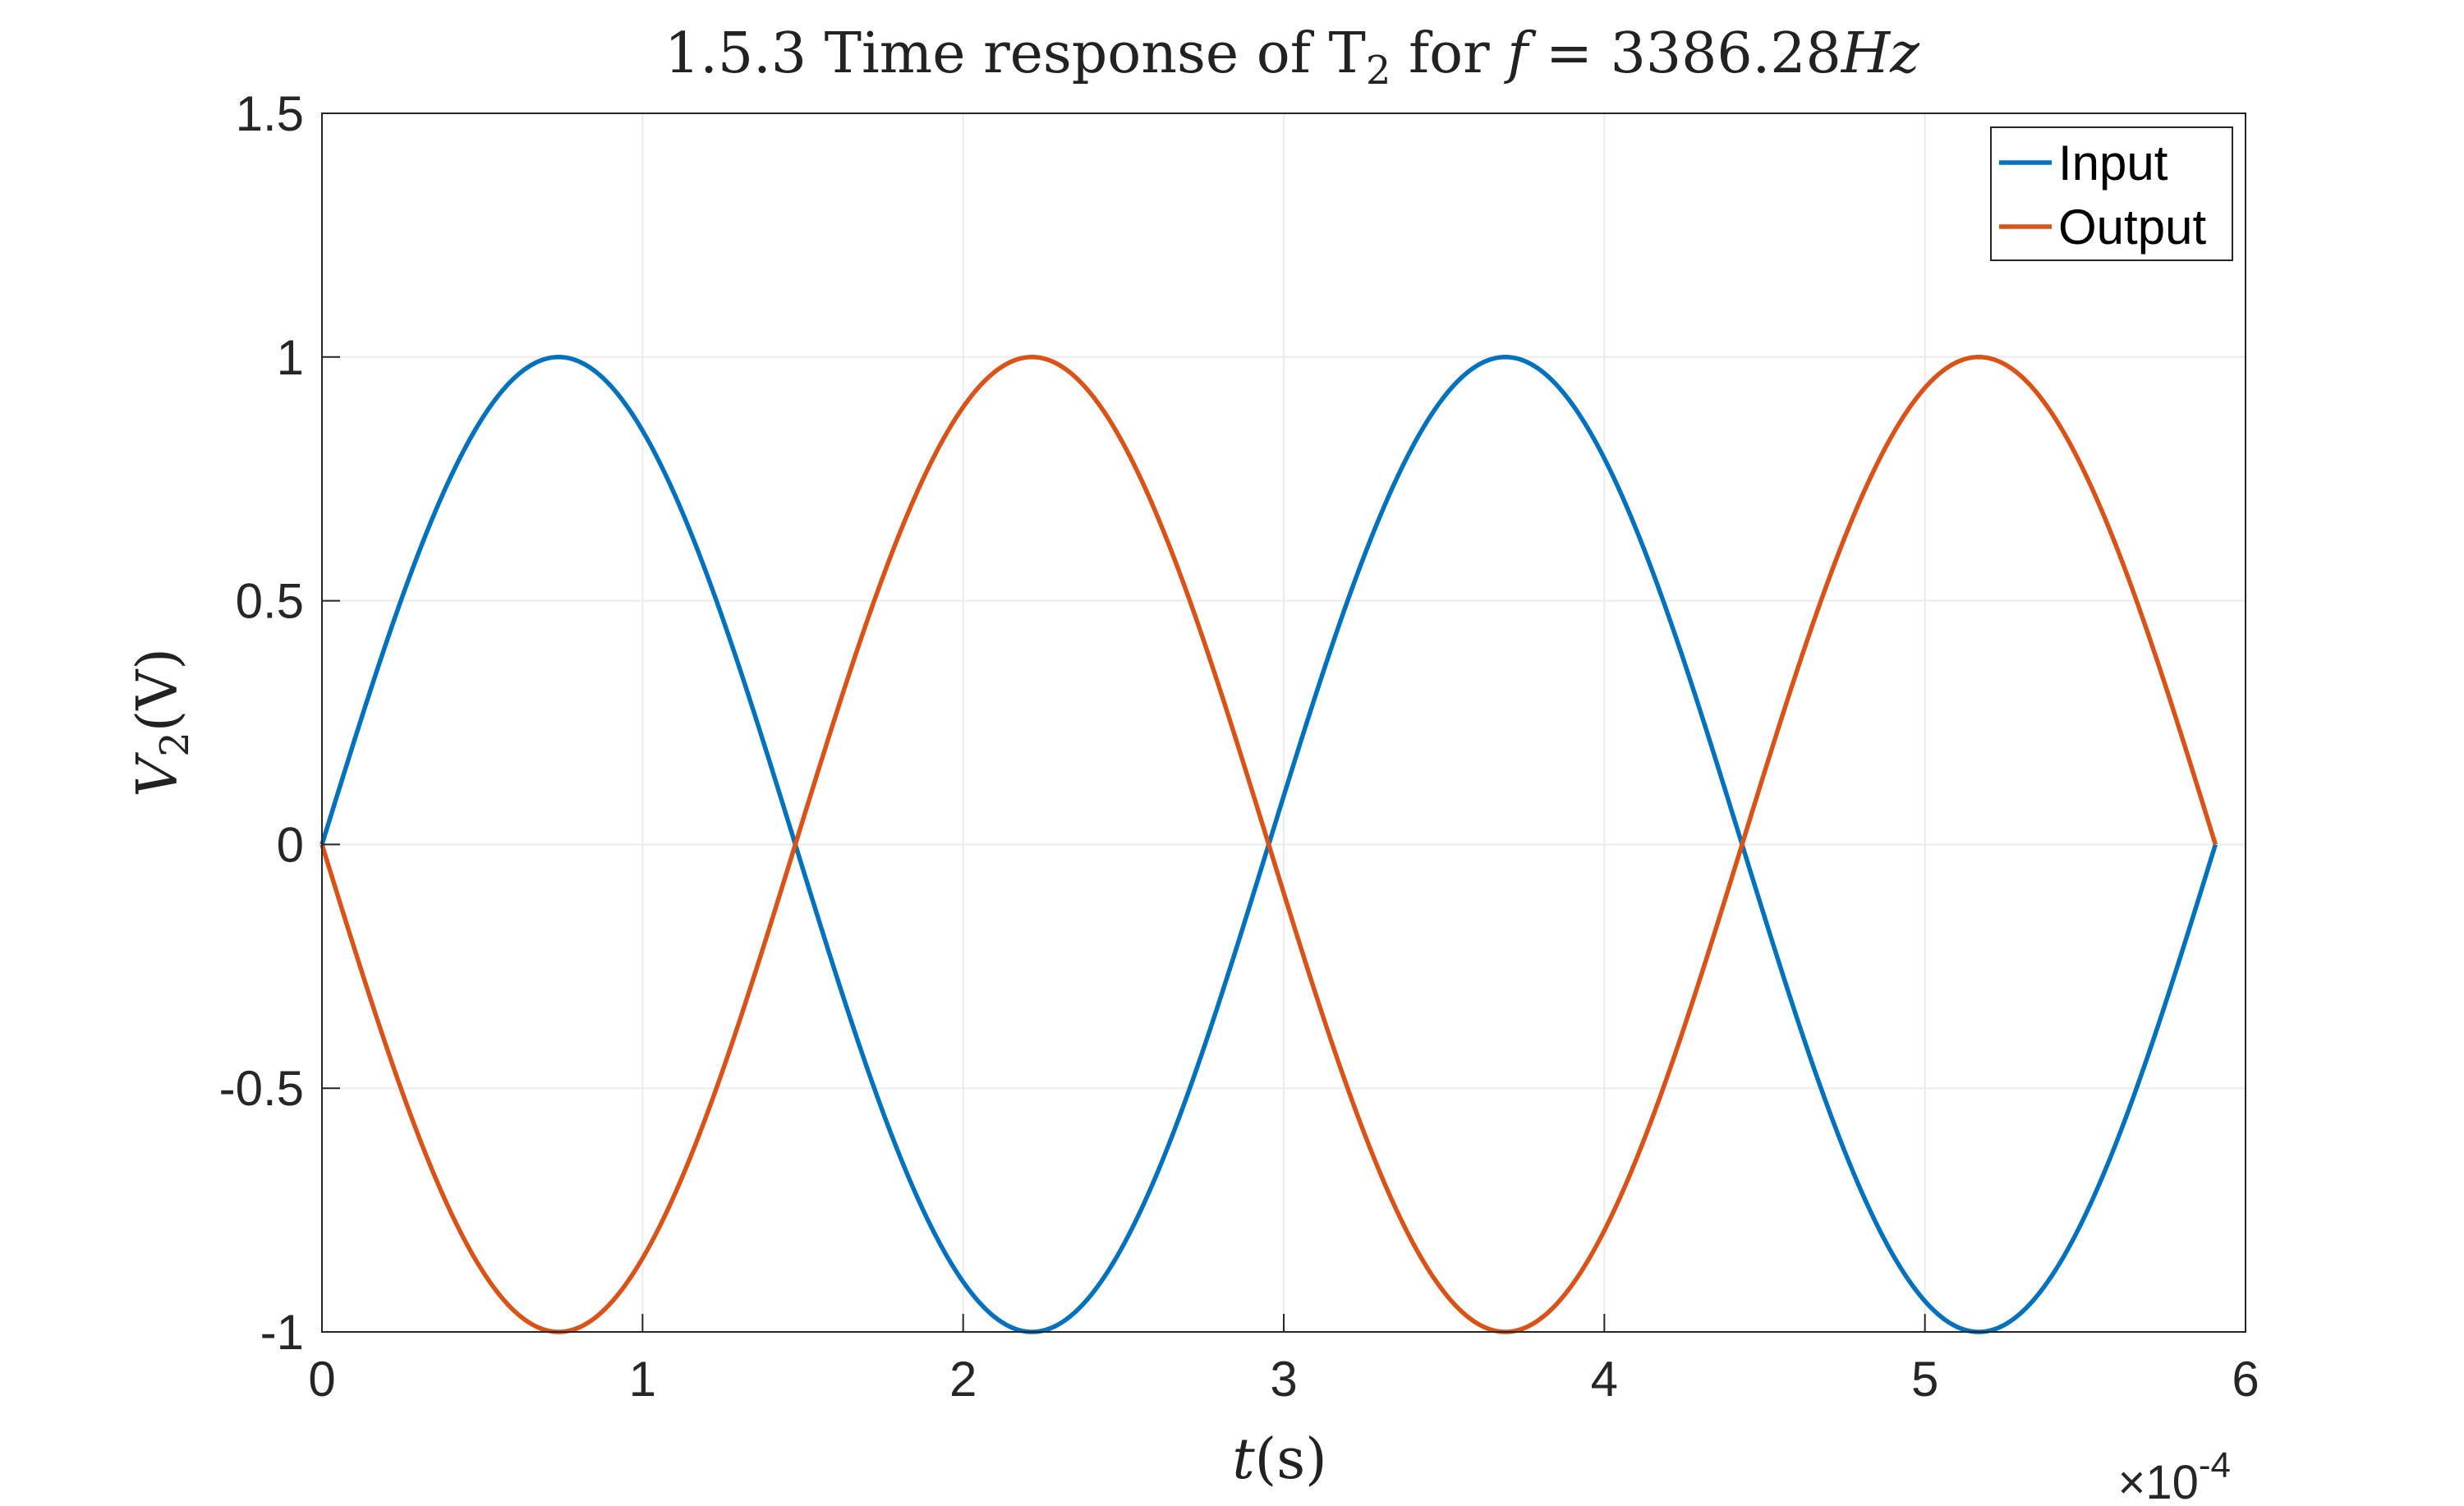 This screenshot has width=2464, height=1506. Describe the element at coordinates (321, 1379) in the screenshot. I see `x-tick-label: 0` at that location.